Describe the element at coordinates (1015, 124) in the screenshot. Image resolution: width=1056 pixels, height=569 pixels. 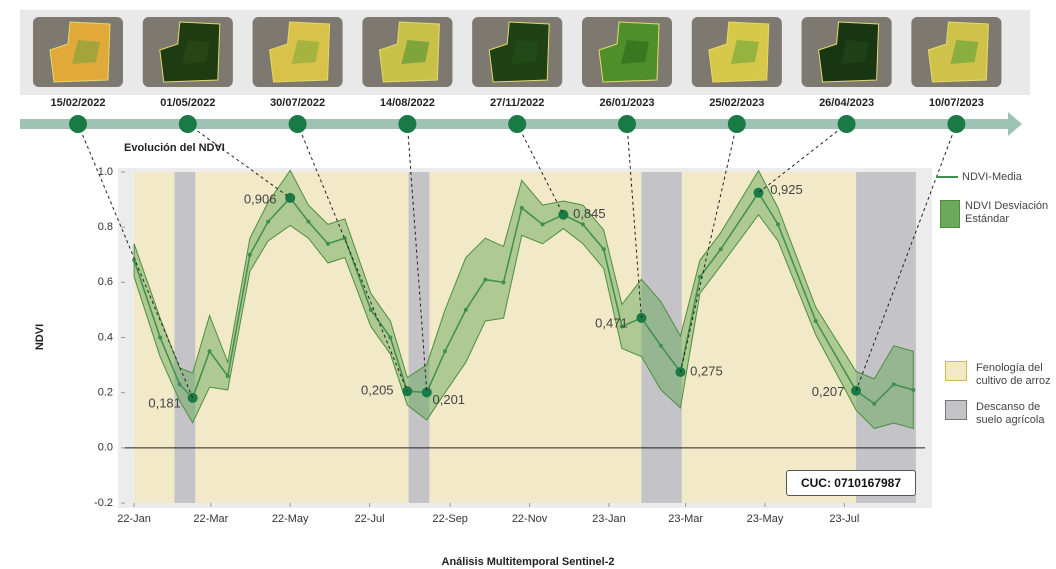
I see `timeline-arrow` at that location.